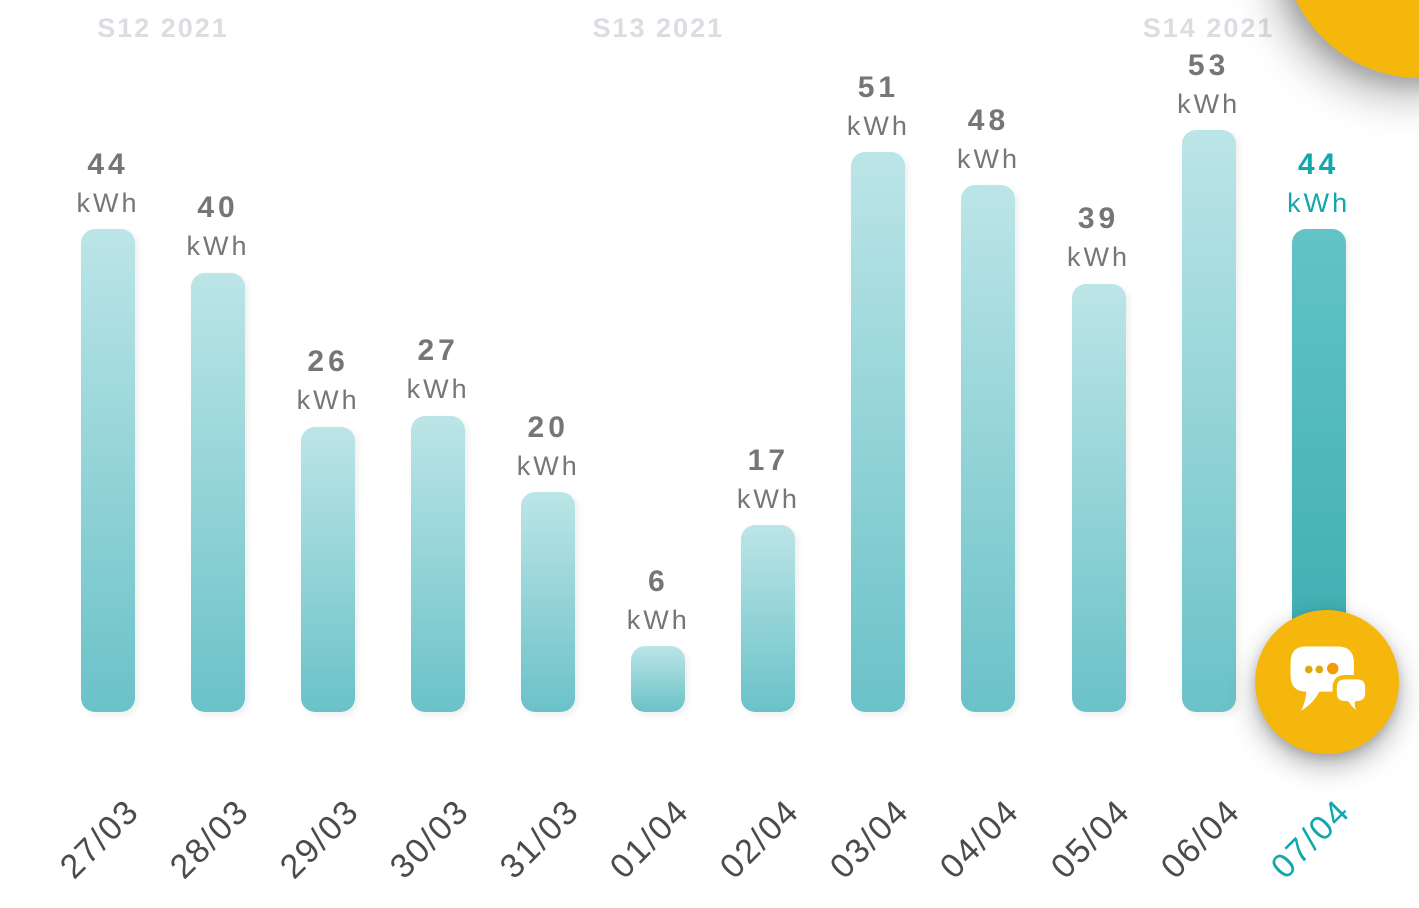  I want to click on bar-value-05-04: 39 kWh, so click(1099, 237).